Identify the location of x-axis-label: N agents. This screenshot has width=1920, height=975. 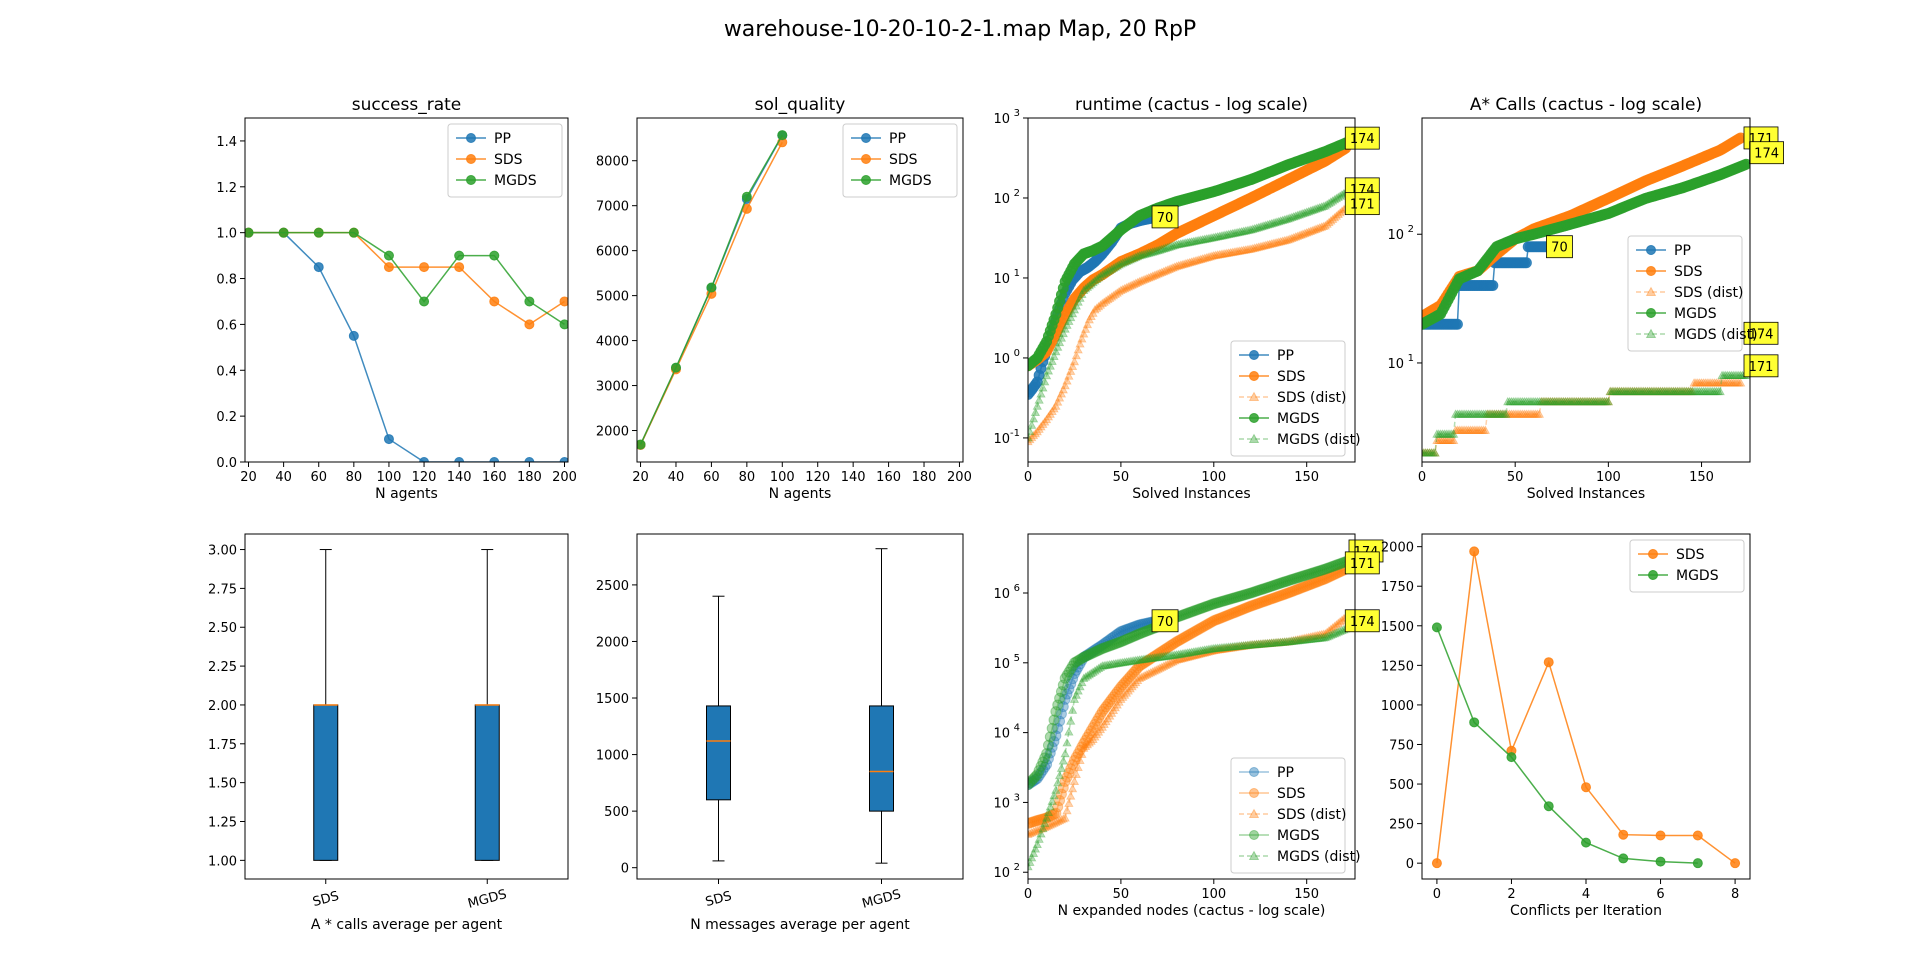
(800, 494).